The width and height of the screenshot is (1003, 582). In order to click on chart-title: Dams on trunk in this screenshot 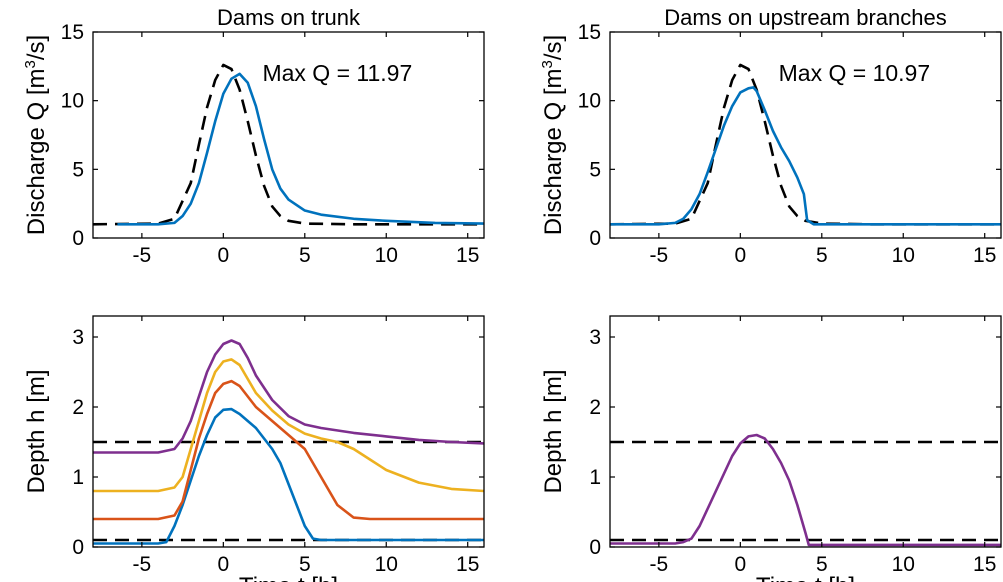, I will do `click(289, 17)`.